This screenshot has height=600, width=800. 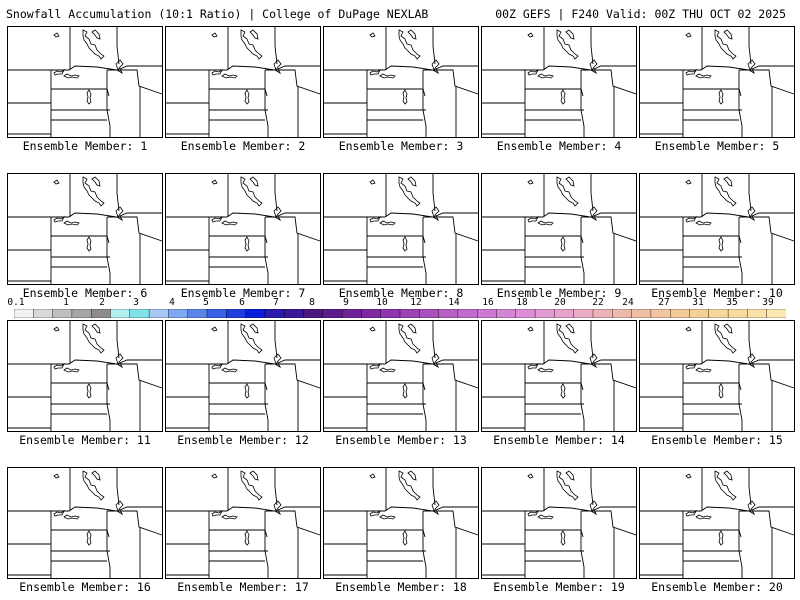 What do you see at coordinates (276, 302) in the screenshot?
I see `colorbar-label: 7` at bounding box center [276, 302].